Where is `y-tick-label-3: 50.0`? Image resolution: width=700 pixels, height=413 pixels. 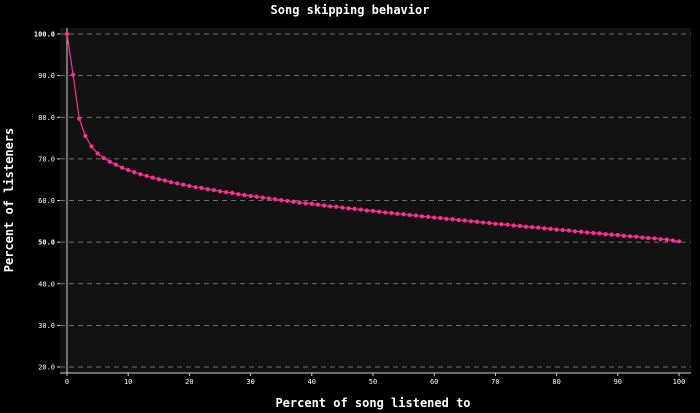 y-tick-label-3: 50.0 is located at coordinates (46, 243).